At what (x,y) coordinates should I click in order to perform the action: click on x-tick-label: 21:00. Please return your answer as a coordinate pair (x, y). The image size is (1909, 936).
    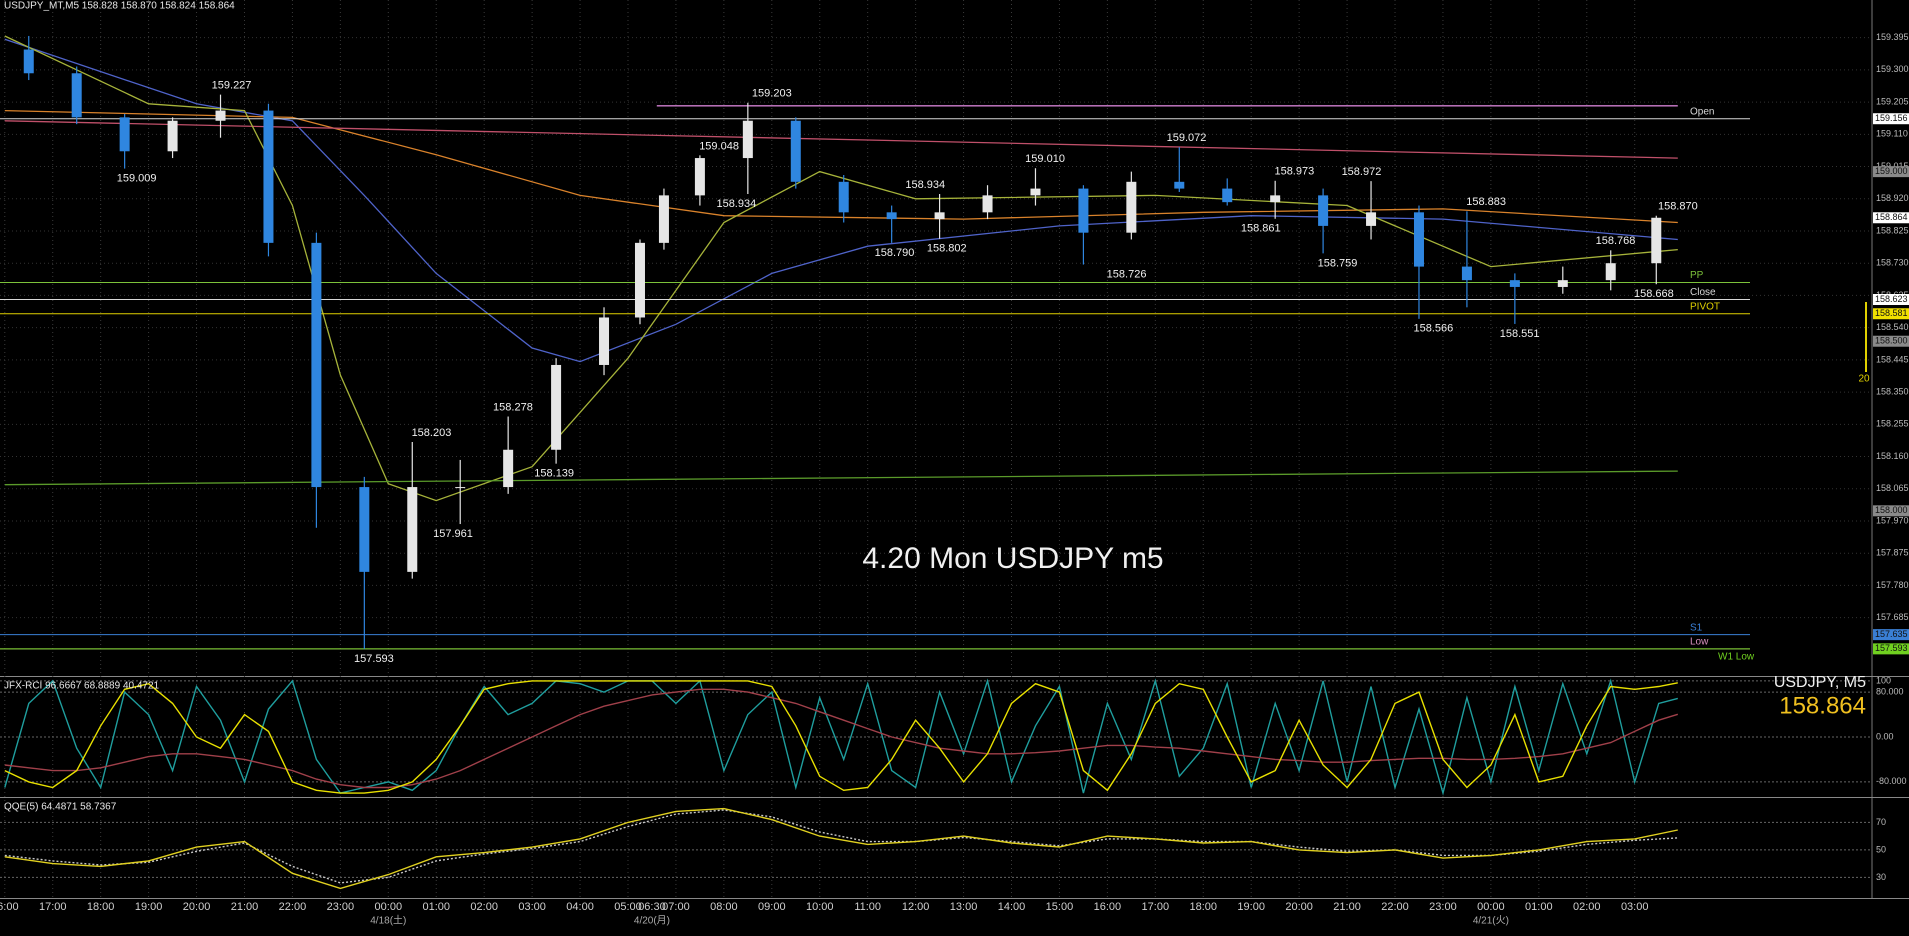
    Looking at the image, I should click on (1347, 907).